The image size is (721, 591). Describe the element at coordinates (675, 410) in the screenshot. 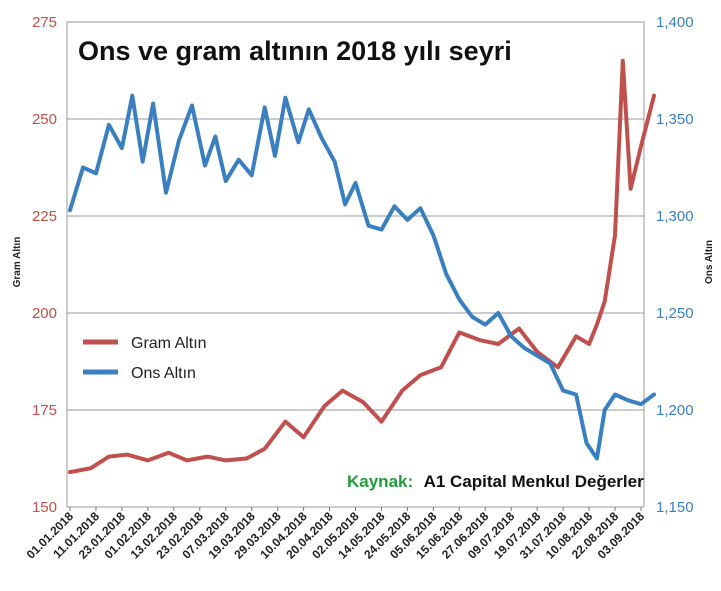

I see `right-tick-label: 1,200` at that location.